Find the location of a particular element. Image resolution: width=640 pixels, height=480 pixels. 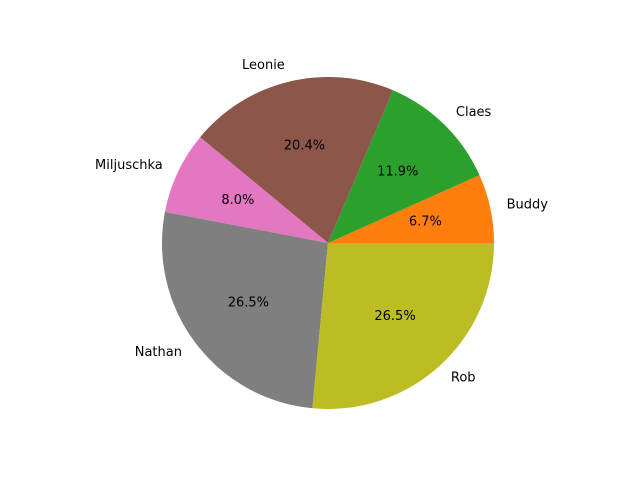

slice-label-nathan: Nathan is located at coordinates (158, 352).